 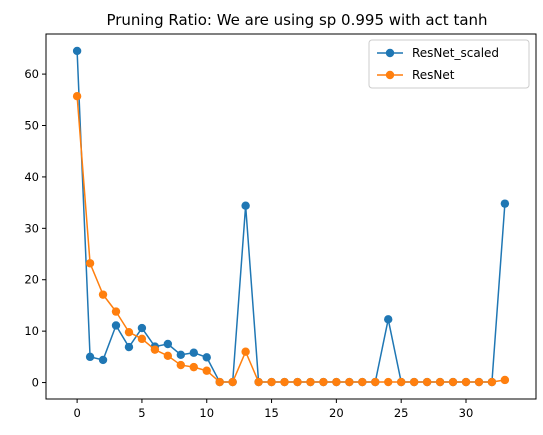 What do you see at coordinates (141, 413) in the screenshot?
I see `x-tick-label: 5` at bounding box center [141, 413].